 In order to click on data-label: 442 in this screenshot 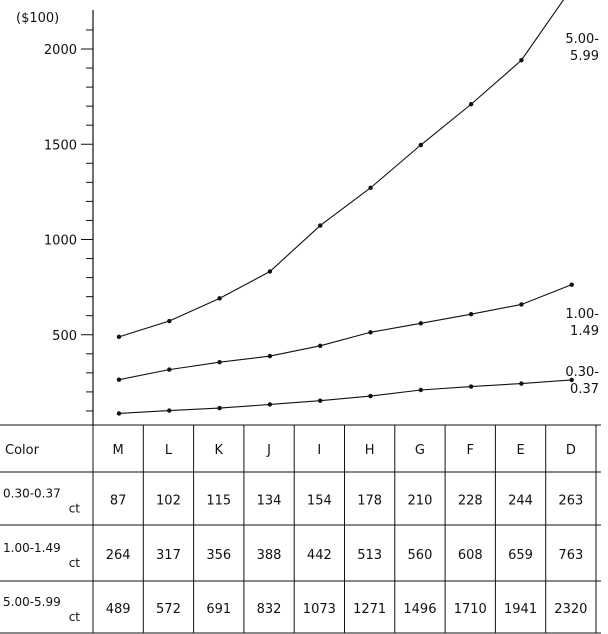, I will do `click(319, 555)`.